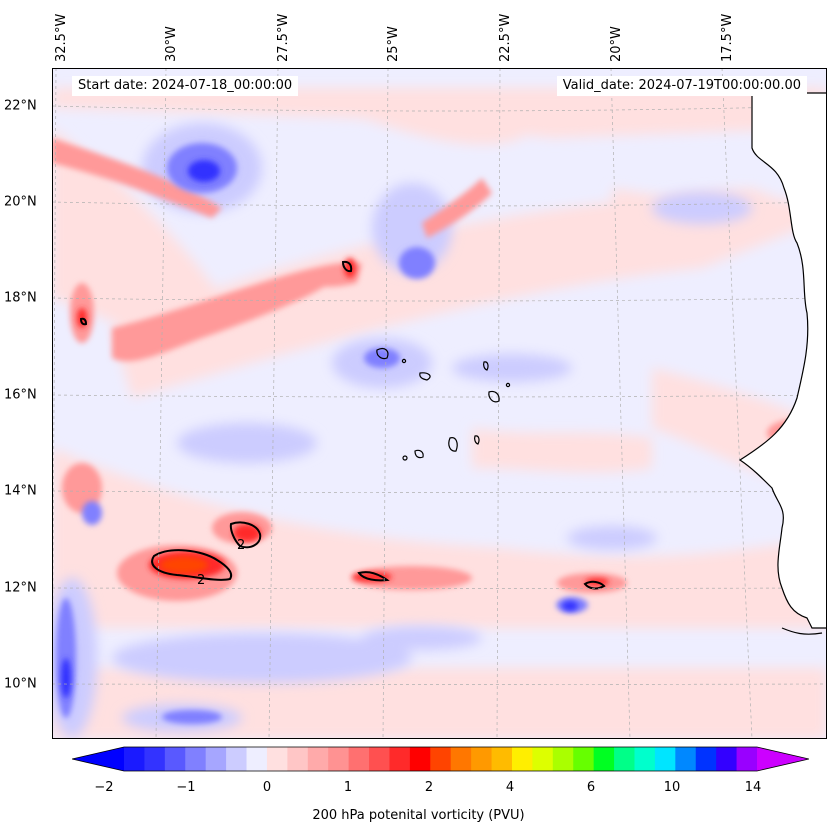 The height and width of the screenshot is (836, 837). I want to click on lon-label: 20°W, so click(616, 44).